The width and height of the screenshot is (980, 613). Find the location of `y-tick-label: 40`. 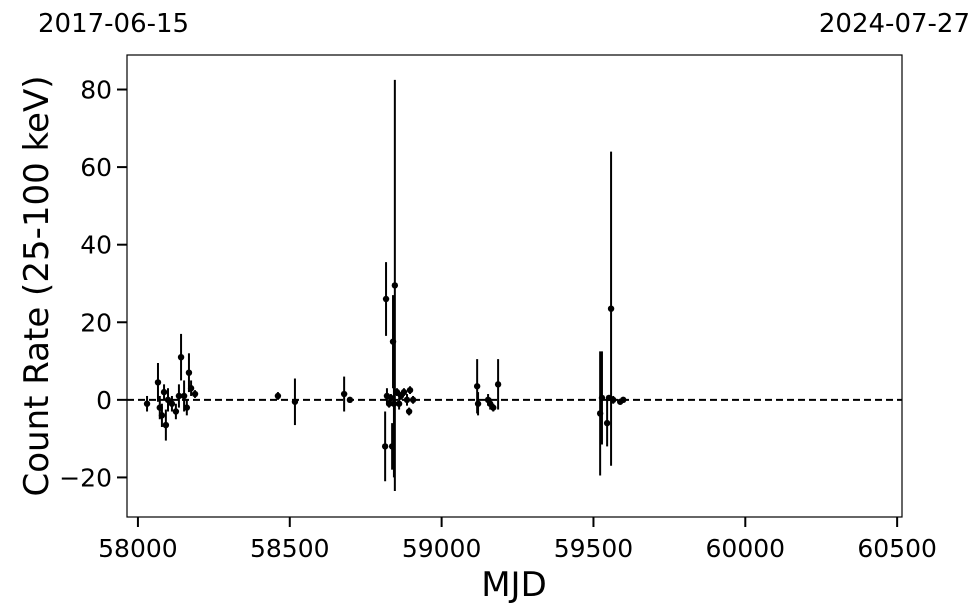

y-tick-label: 40 is located at coordinates (96, 245).